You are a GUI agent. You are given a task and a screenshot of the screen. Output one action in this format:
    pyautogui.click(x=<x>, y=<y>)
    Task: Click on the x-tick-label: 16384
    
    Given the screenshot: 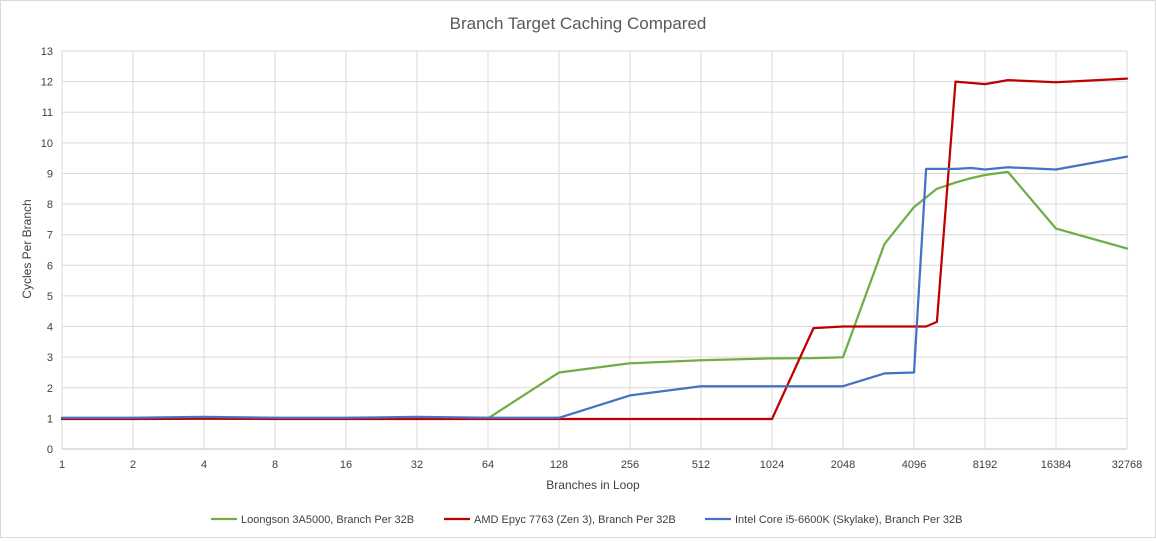 What is the action you would take?
    pyautogui.click(x=1056, y=465)
    